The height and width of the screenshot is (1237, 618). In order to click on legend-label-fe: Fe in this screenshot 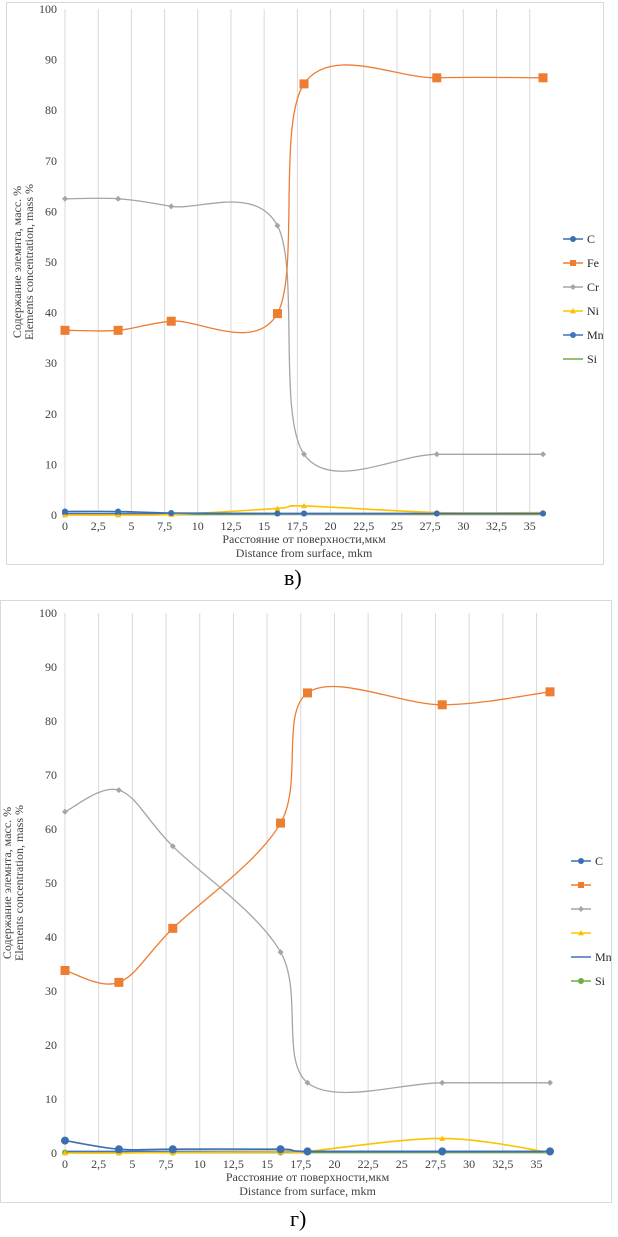, I will do `click(593, 263)`.